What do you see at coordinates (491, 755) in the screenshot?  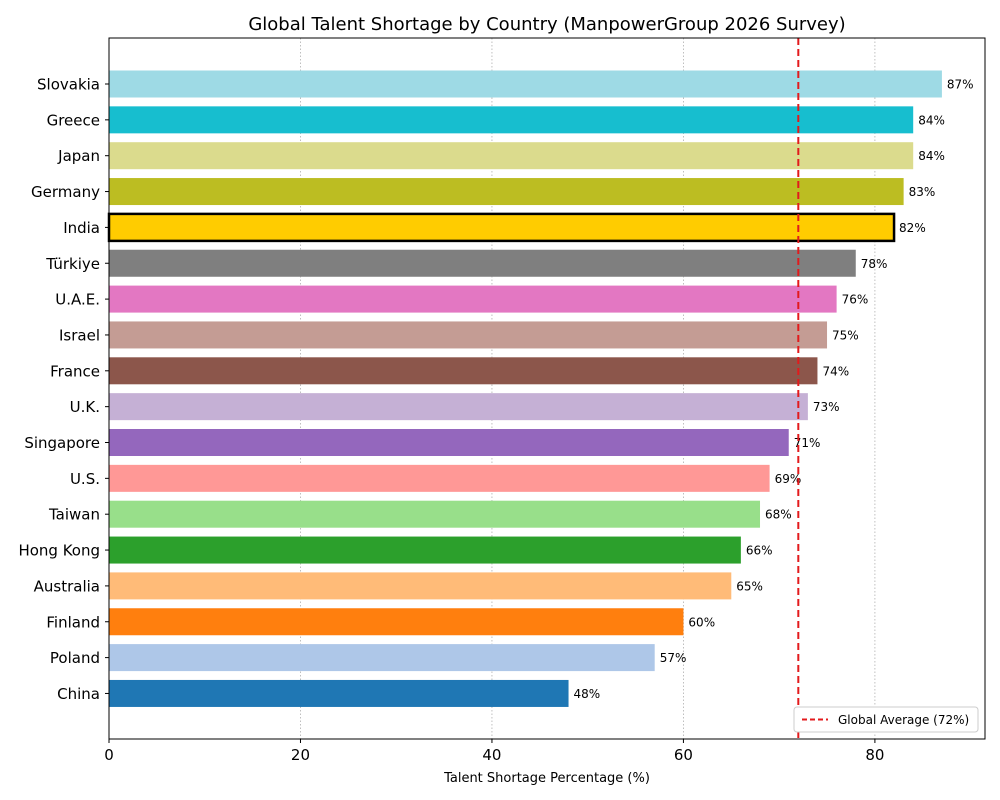 I see `x-tick-label: 40` at bounding box center [491, 755].